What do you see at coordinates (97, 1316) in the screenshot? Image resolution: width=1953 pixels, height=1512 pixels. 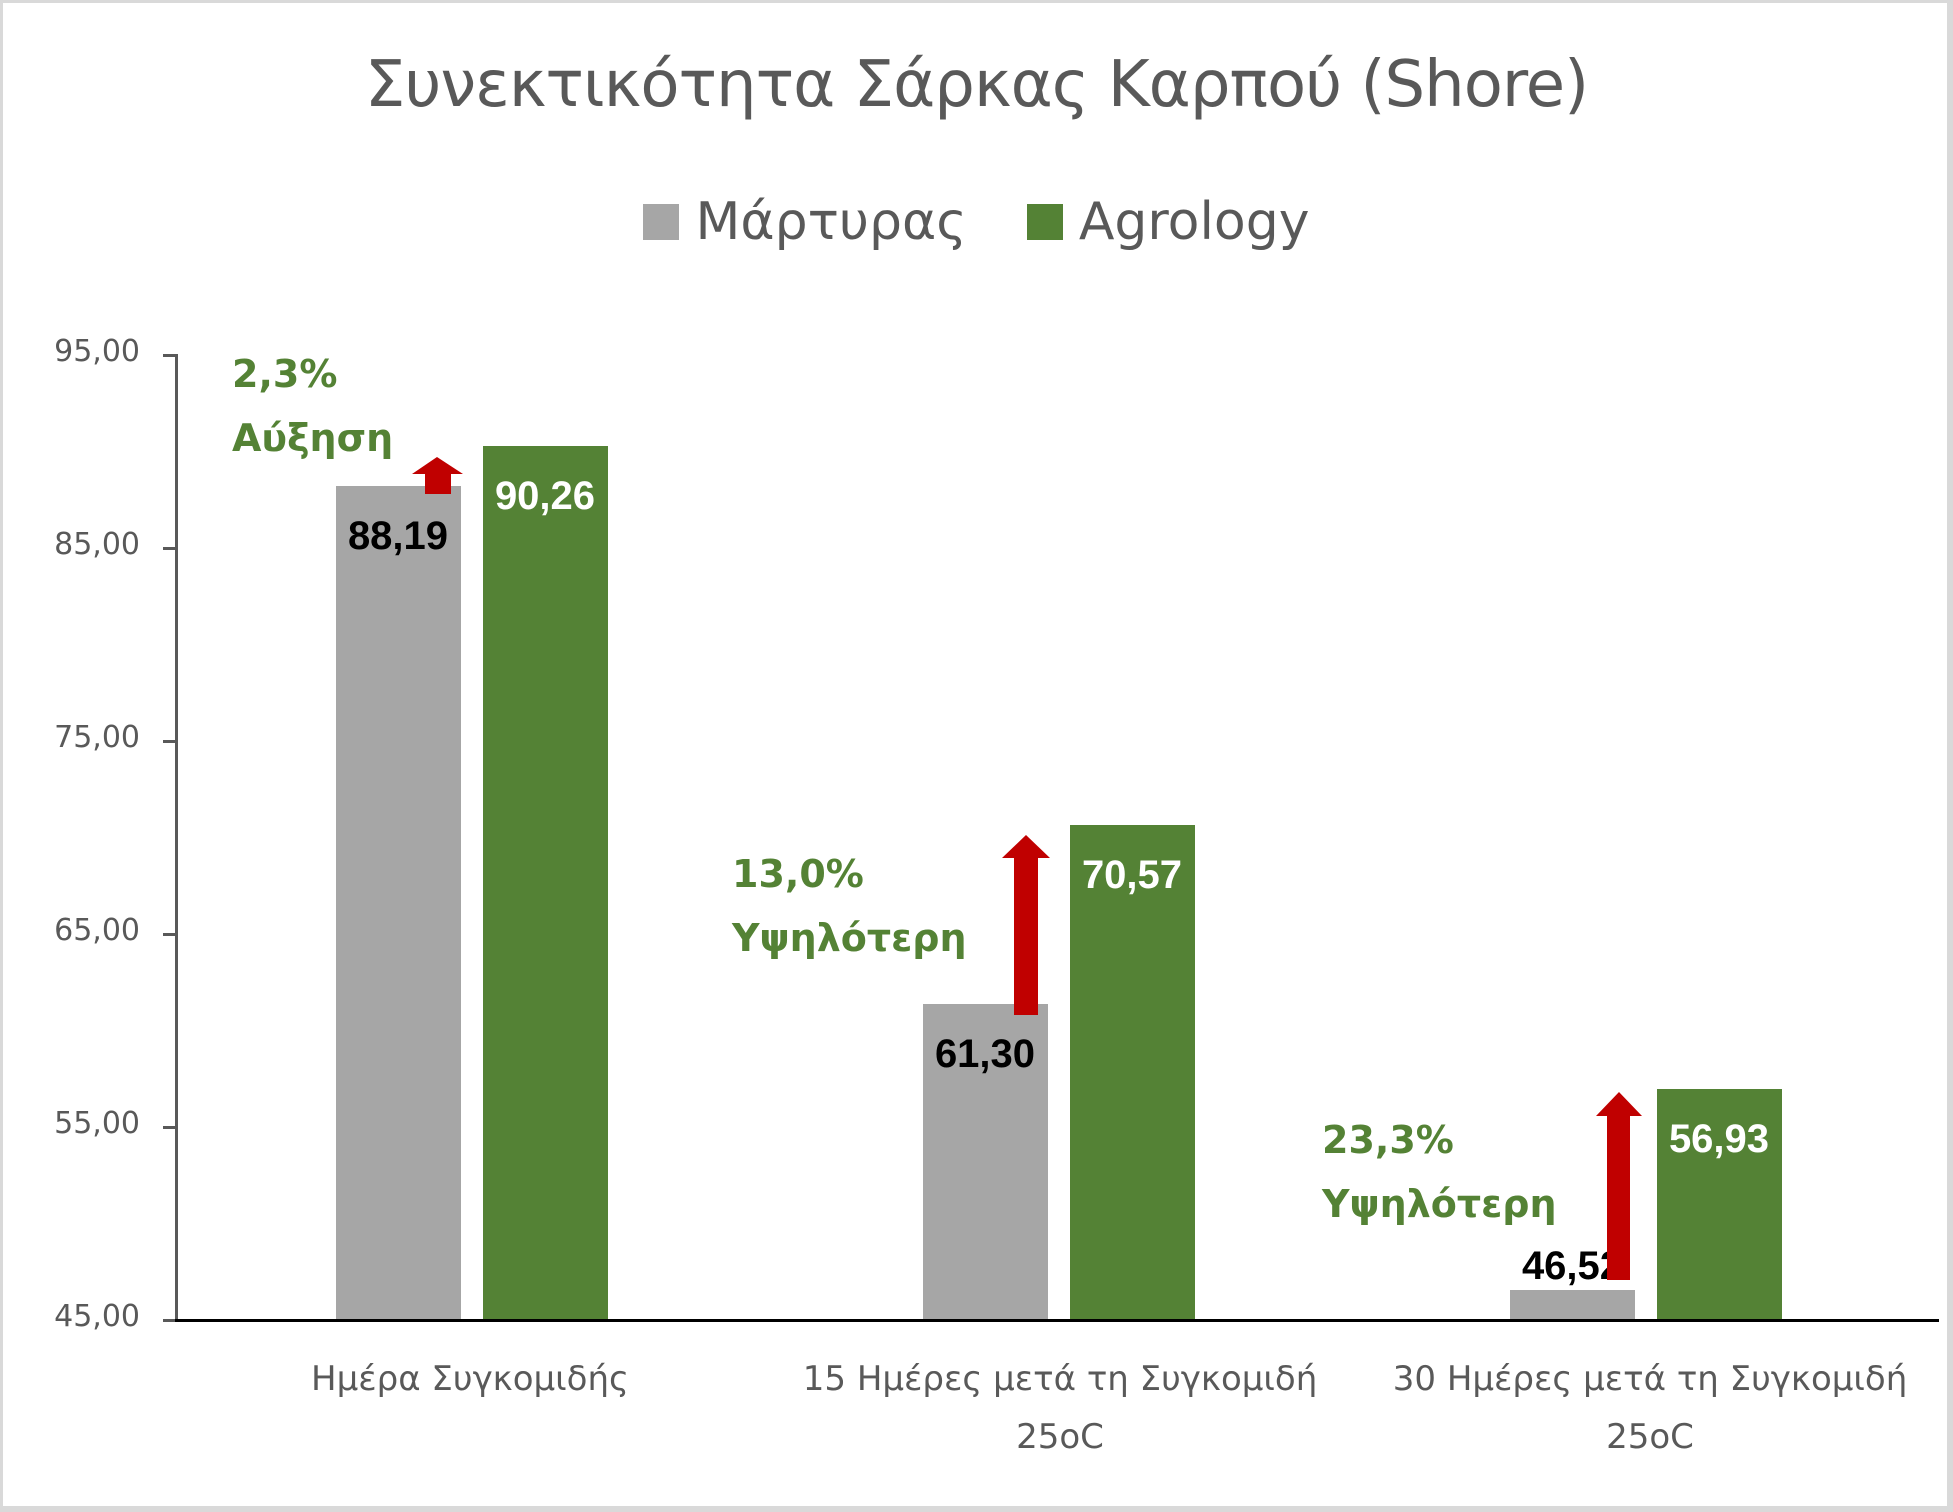 I see `y-tick-label: 45,00` at bounding box center [97, 1316].